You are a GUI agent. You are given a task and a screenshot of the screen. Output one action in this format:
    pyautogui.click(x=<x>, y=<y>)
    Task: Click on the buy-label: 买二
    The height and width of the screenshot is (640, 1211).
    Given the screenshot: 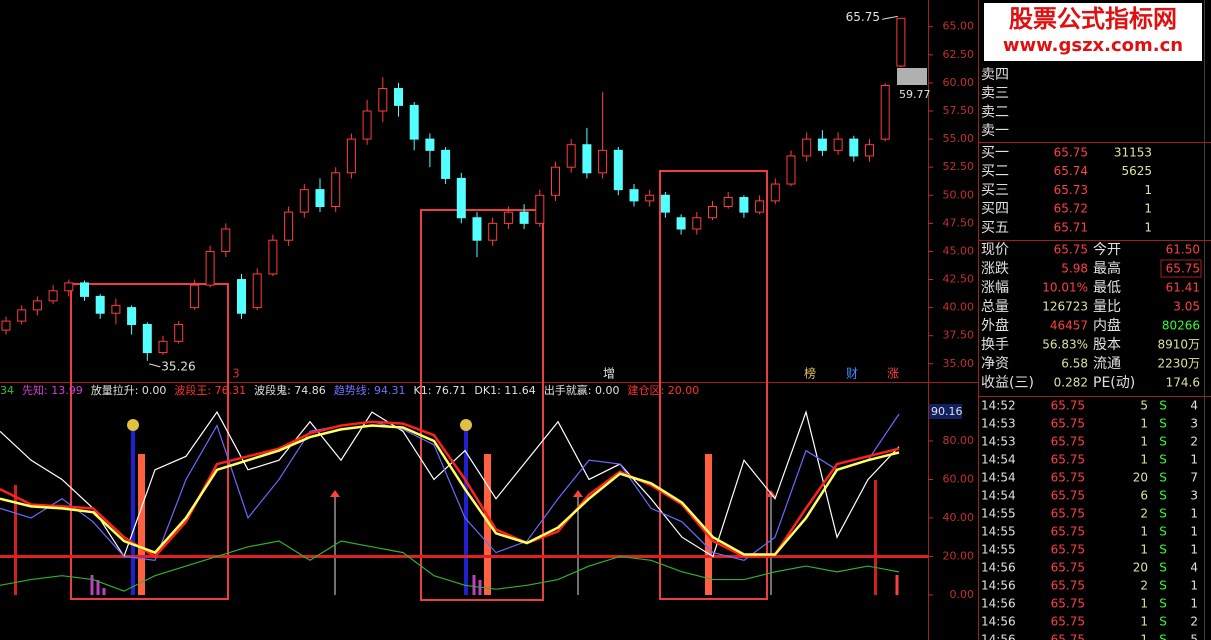 What is the action you would take?
    pyautogui.click(x=995, y=172)
    